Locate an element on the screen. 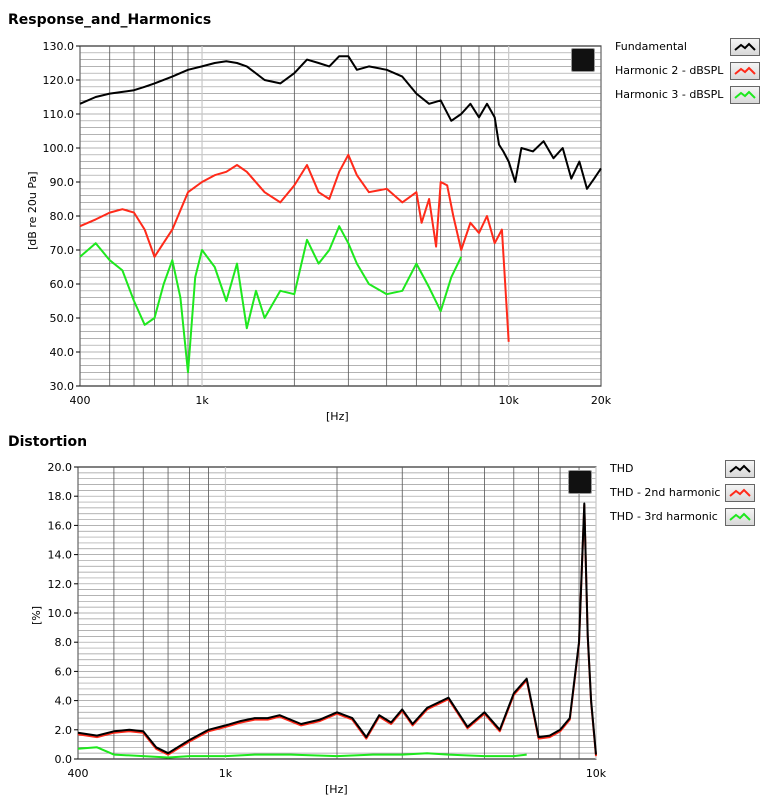  x-axis-label-distortion: [Hz] is located at coordinates (336, 789).